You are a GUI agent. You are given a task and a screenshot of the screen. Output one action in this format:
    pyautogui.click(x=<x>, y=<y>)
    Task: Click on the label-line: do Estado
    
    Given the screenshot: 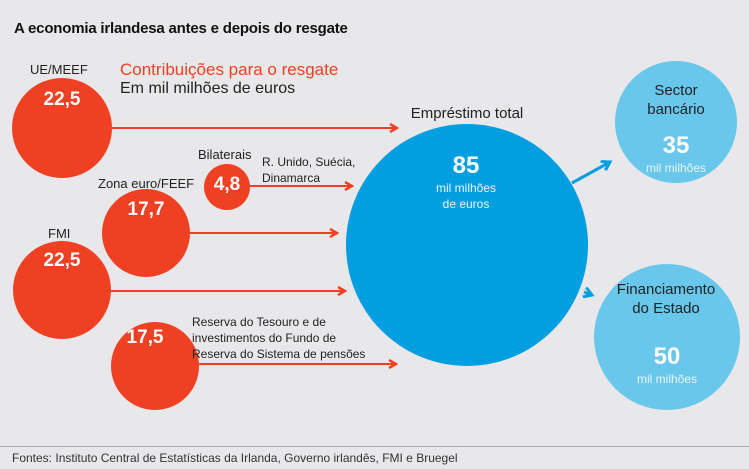 What is the action you would take?
    pyautogui.click(x=666, y=308)
    